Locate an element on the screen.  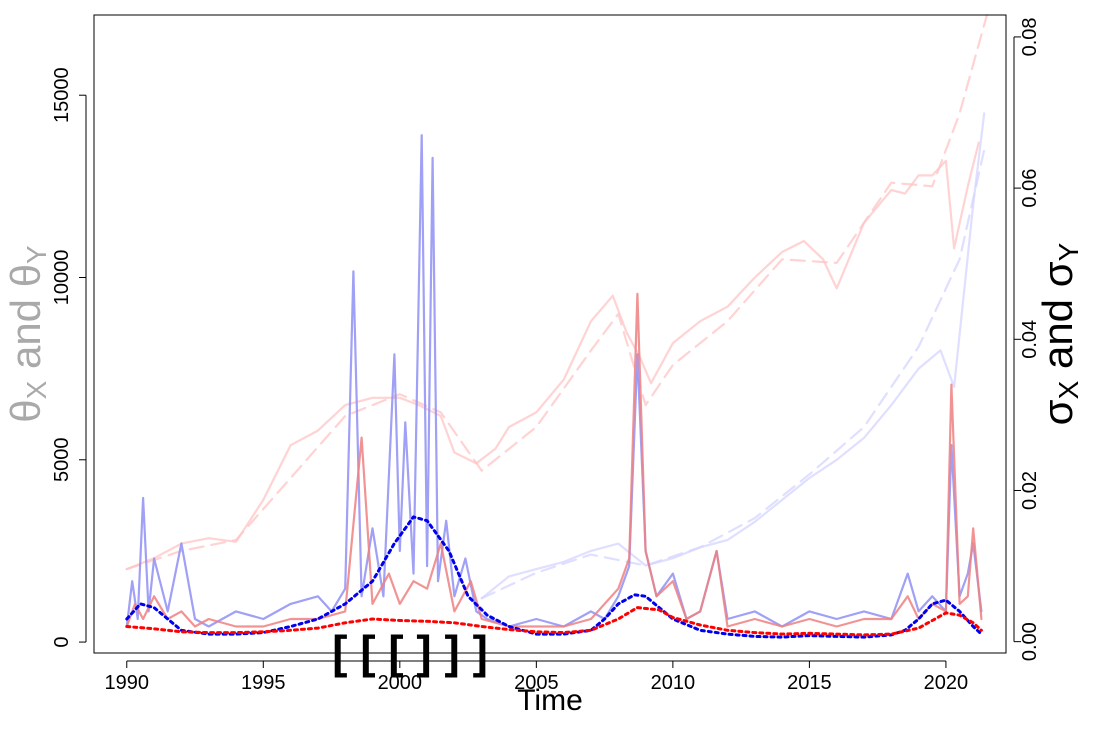
y-right-tick-label: 0.00 is located at coordinates (1030, 641).